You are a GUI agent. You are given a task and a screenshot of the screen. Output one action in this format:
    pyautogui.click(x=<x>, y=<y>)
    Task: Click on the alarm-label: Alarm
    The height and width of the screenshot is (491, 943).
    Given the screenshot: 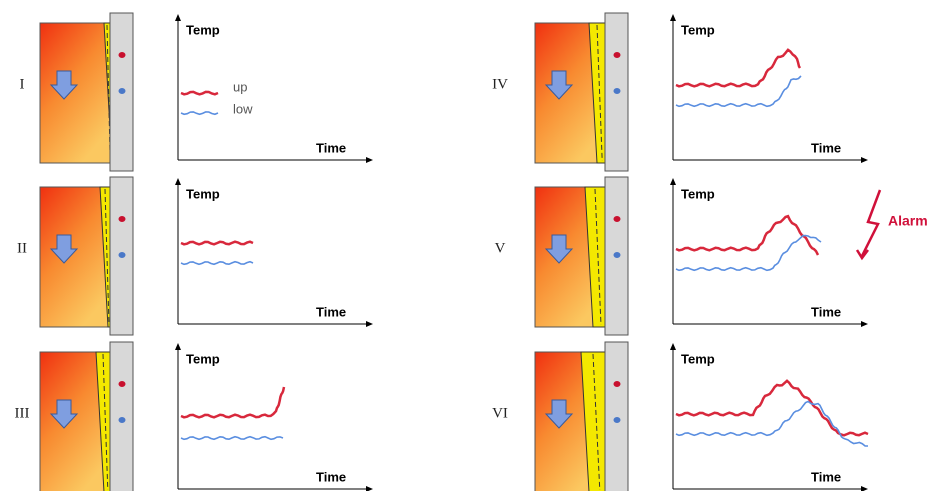 What is the action you would take?
    pyautogui.click(x=908, y=221)
    